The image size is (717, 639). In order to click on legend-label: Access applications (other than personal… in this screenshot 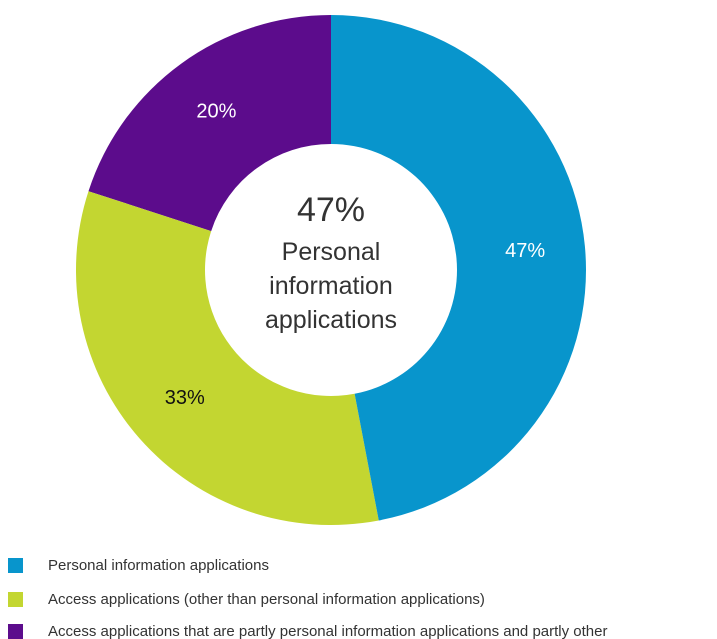, I will do `click(266, 599)`.